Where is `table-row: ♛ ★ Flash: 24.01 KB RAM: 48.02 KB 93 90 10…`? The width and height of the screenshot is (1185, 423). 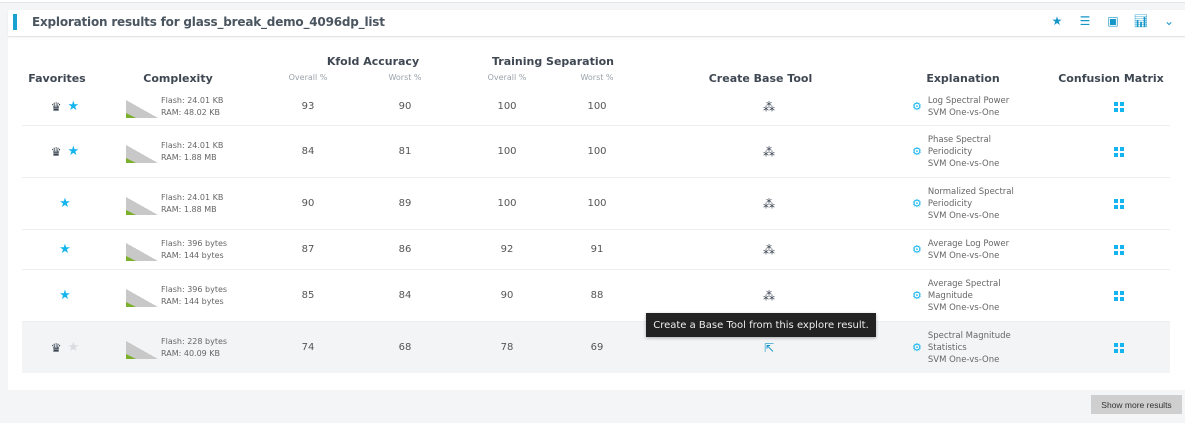
table-row: ♛ ★ Flash: 24.01 KB RAM: 48.02 KB 93 90 10… is located at coordinates (596, 107).